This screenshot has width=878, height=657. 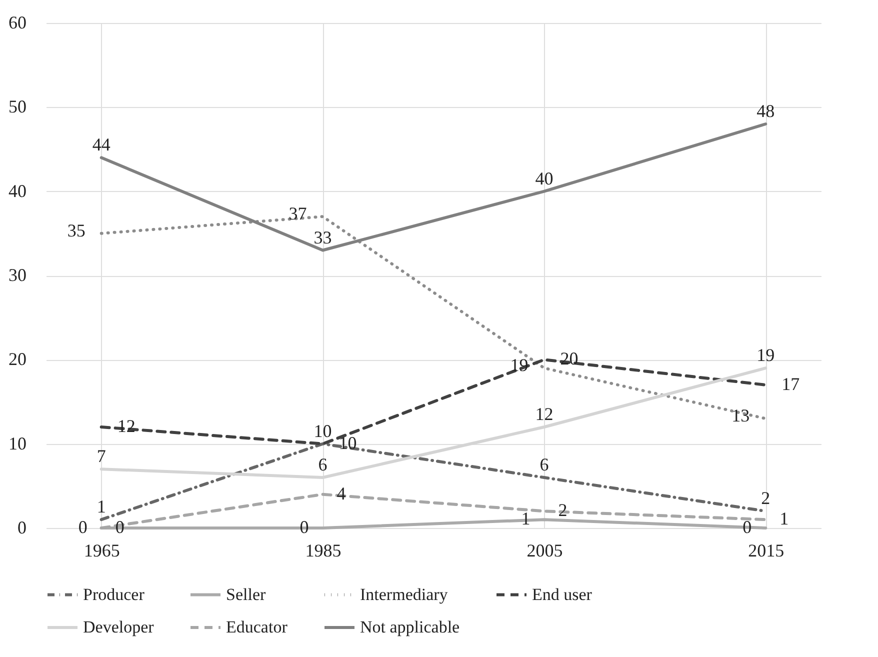 What do you see at coordinates (114, 594) in the screenshot?
I see `legend-label: Producer` at bounding box center [114, 594].